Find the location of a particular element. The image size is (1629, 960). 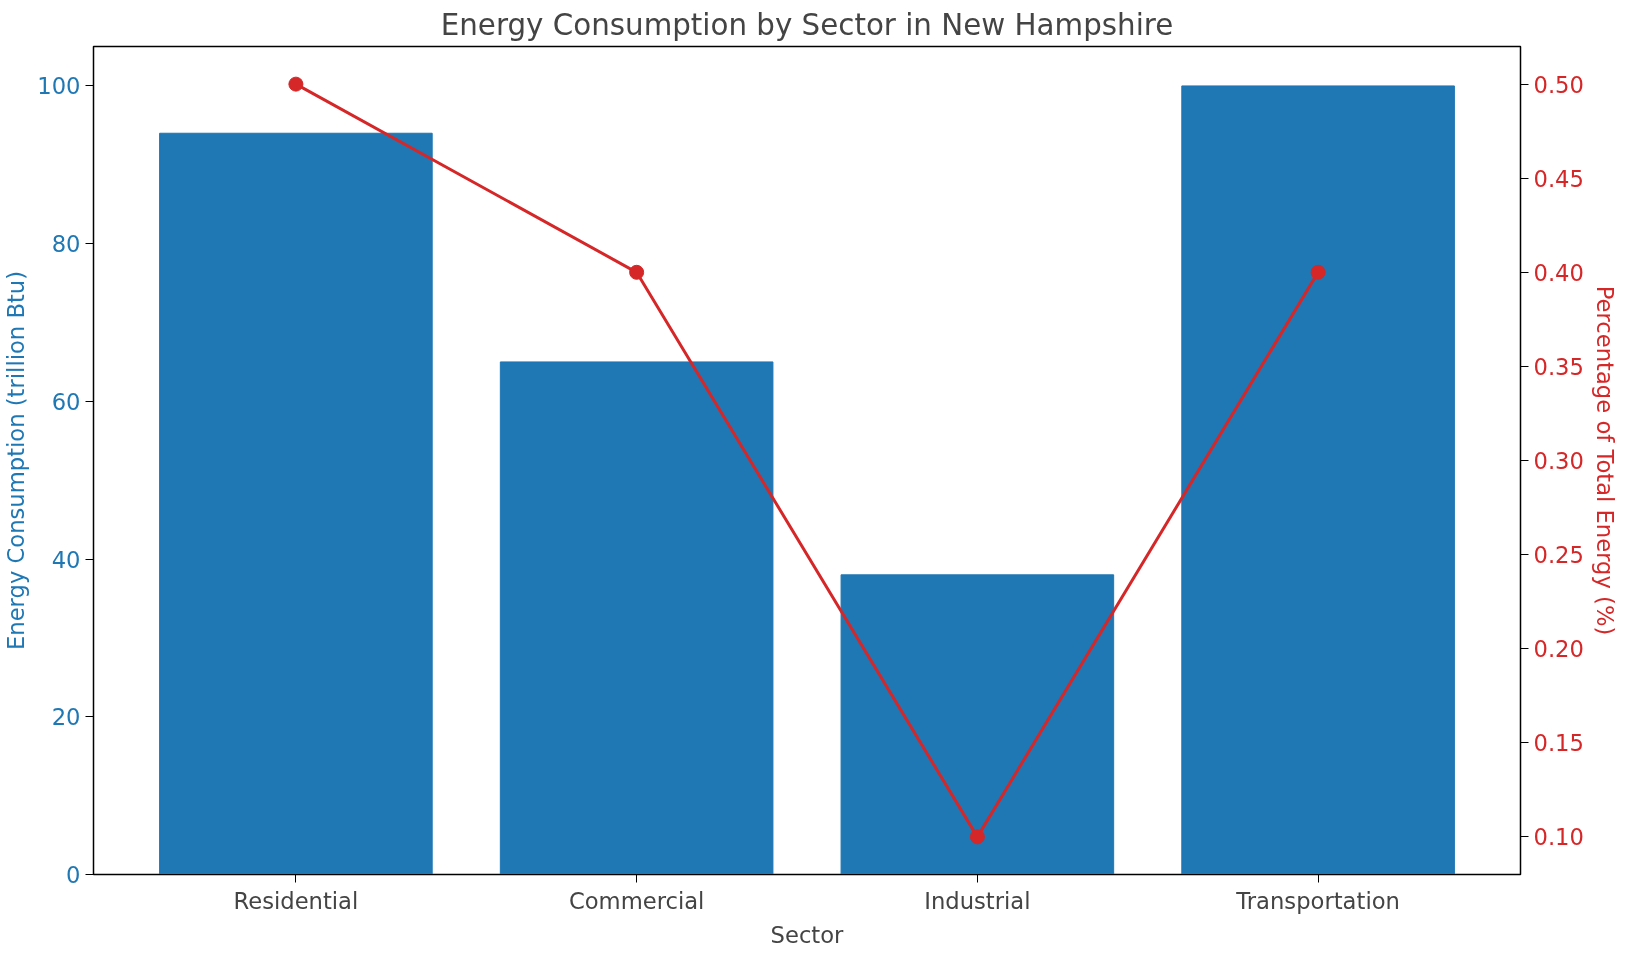

y-tick-label: 40 is located at coordinates (66, 559).